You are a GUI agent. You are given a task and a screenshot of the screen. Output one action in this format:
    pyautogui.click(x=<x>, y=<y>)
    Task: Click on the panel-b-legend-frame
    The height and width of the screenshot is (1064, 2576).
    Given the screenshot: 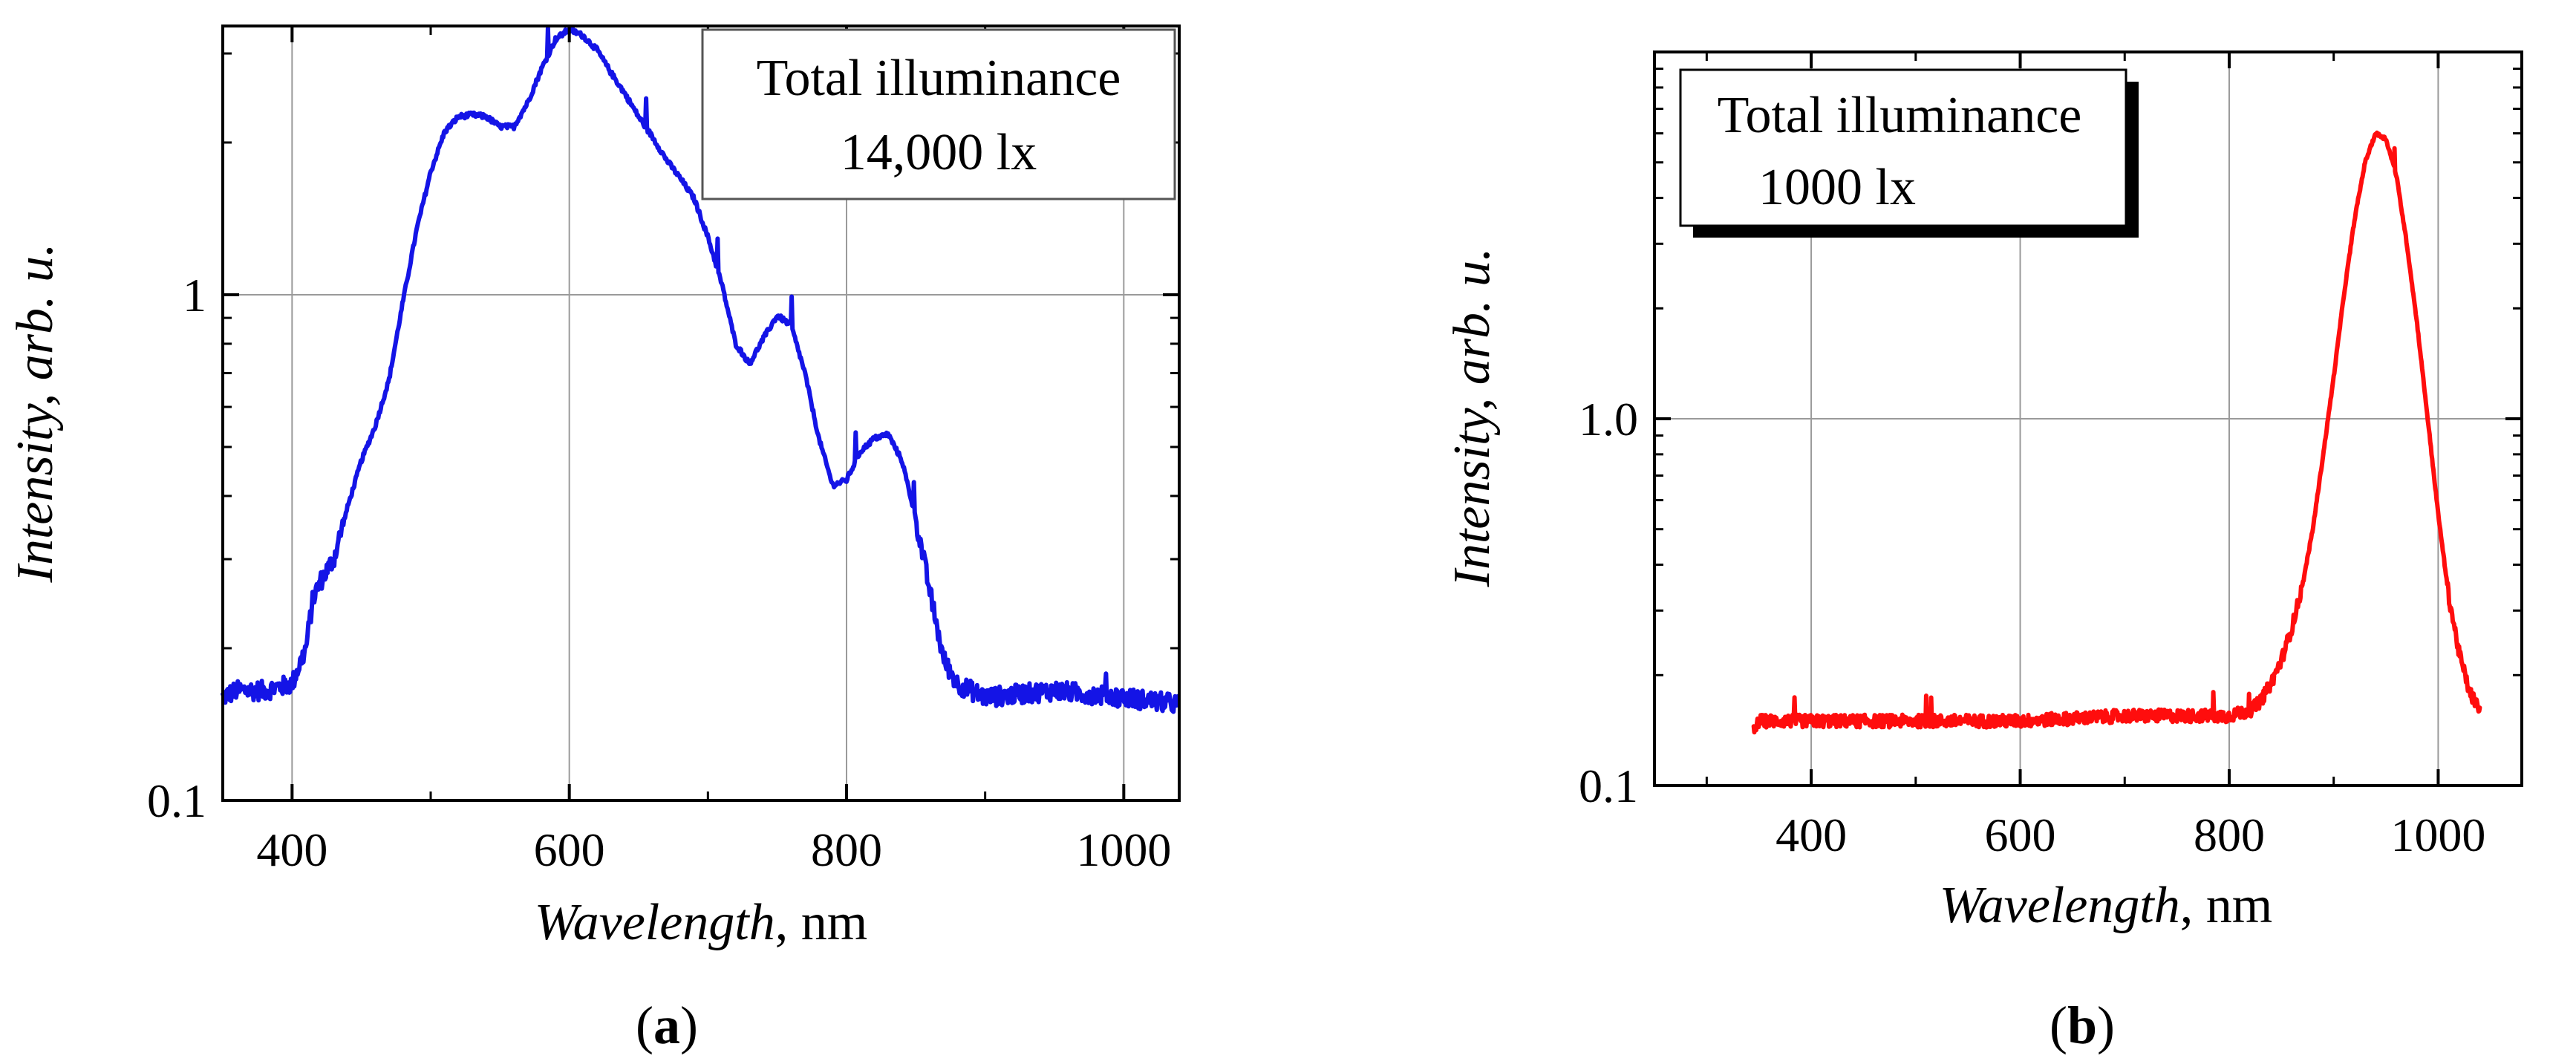 What is the action you would take?
    pyautogui.click(x=1903, y=147)
    